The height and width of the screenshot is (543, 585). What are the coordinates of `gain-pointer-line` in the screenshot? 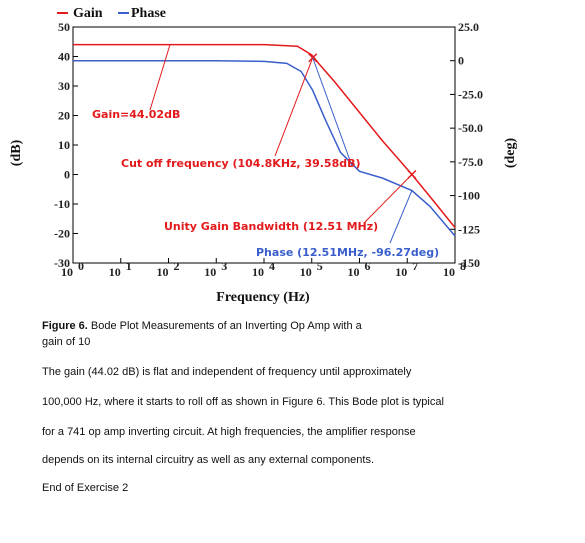 It's located at (160, 77).